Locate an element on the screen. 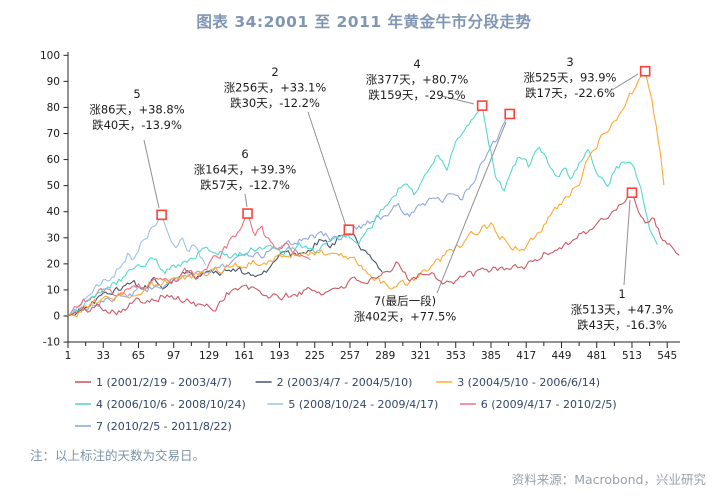 The height and width of the screenshot is (499, 728). annotation-4-line: 4 is located at coordinates (416, 64).